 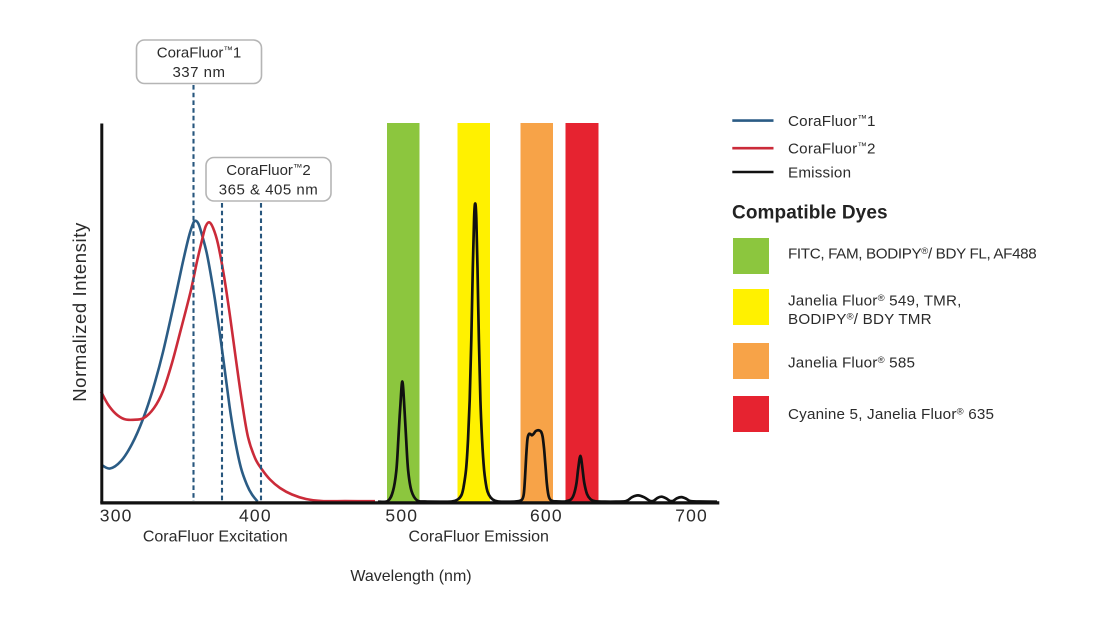 What do you see at coordinates (116, 515) in the screenshot?
I see `svg-text: 300` at bounding box center [116, 515].